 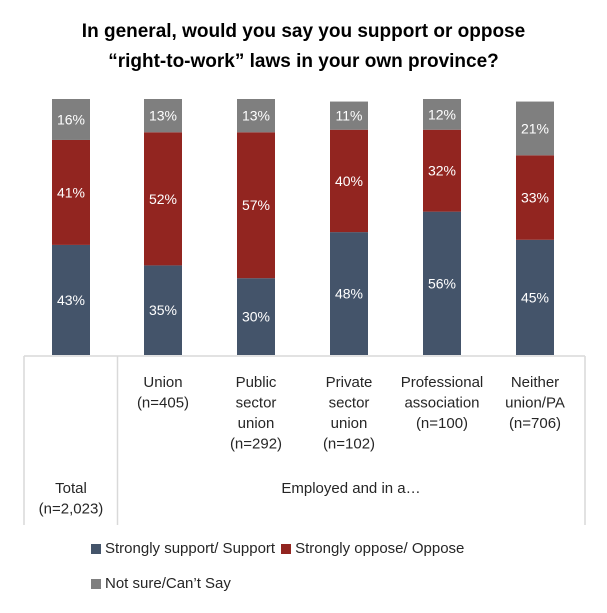 I want to click on category-label: association, so click(x=441, y=403).